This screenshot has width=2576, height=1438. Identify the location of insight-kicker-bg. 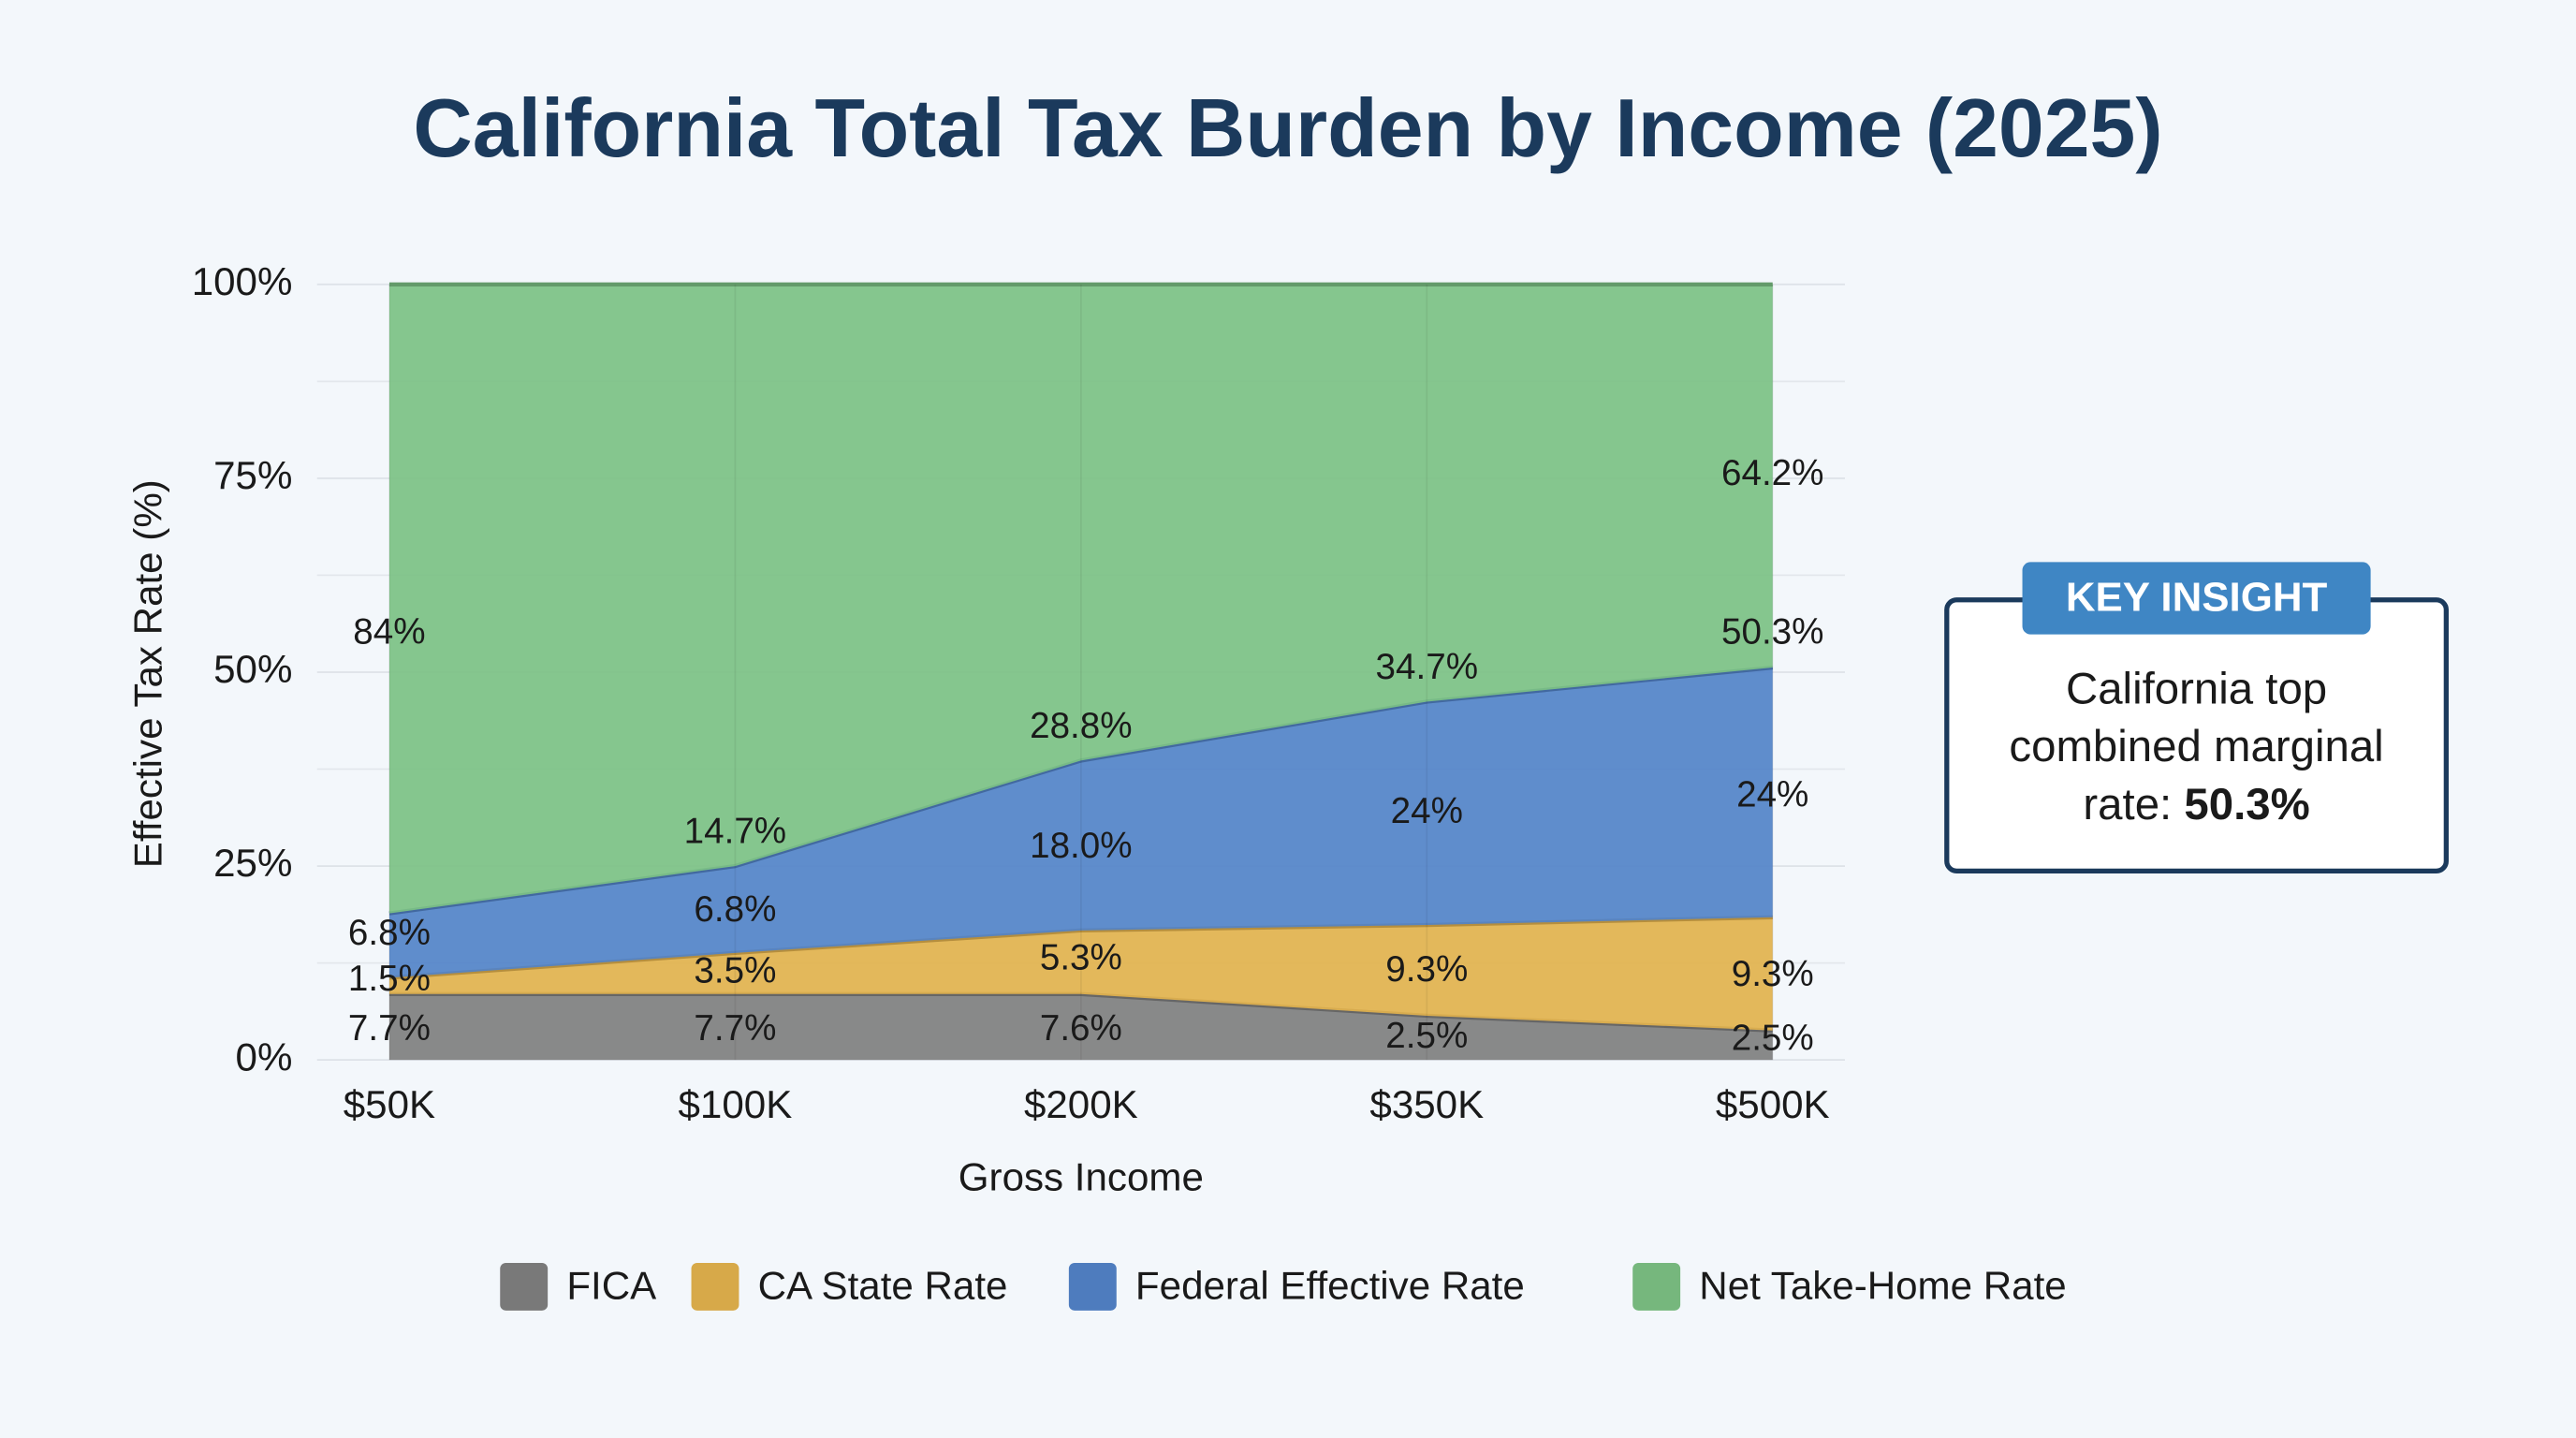
(2196, 598).